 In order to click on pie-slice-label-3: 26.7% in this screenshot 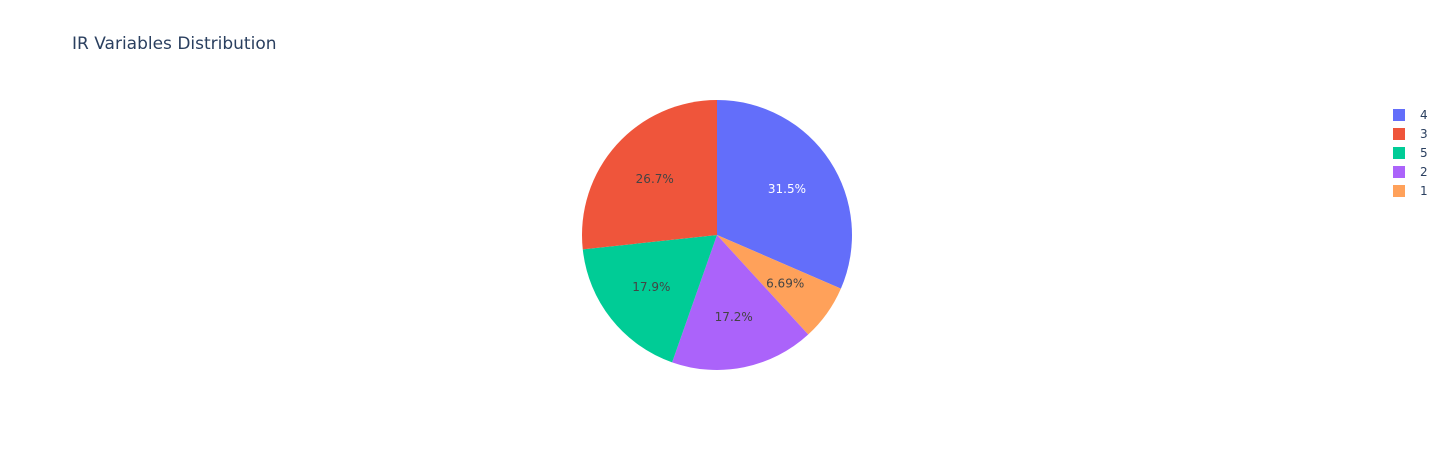, I will do `click(655, 179)`.